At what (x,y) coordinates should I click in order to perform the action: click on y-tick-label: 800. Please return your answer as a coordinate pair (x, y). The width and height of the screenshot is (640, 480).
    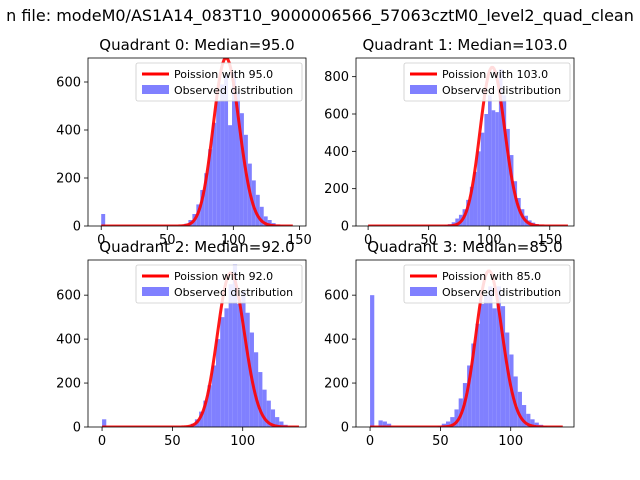
    Looking at the image, I should click on (336, 77).